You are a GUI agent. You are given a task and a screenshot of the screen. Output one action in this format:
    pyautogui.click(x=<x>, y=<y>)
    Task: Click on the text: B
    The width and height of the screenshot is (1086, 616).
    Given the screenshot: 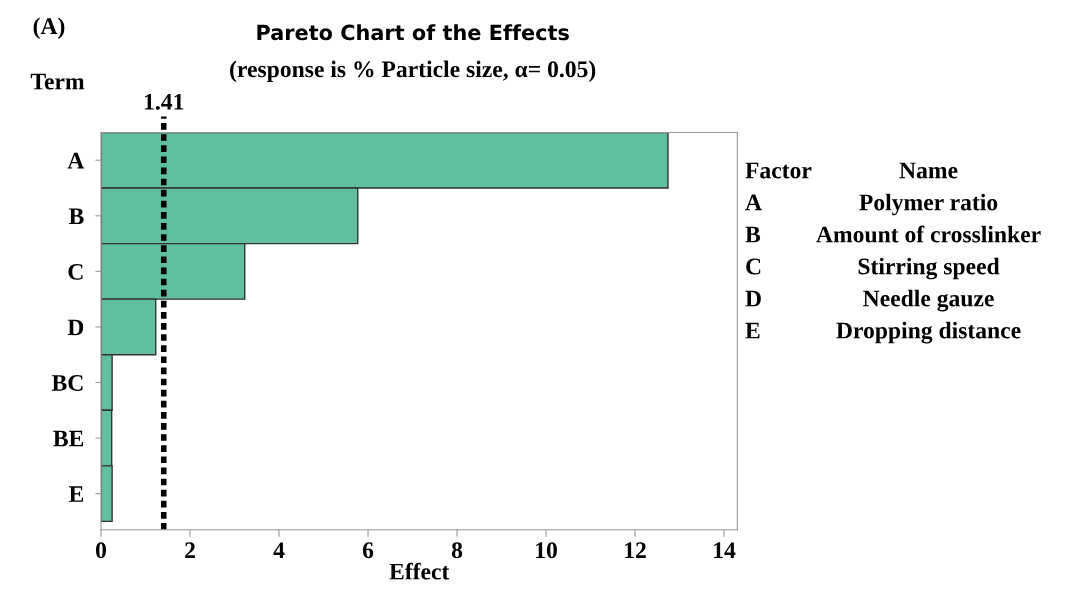 What is the action you would take?
    pyautogui.click(x=753, y=234)
    